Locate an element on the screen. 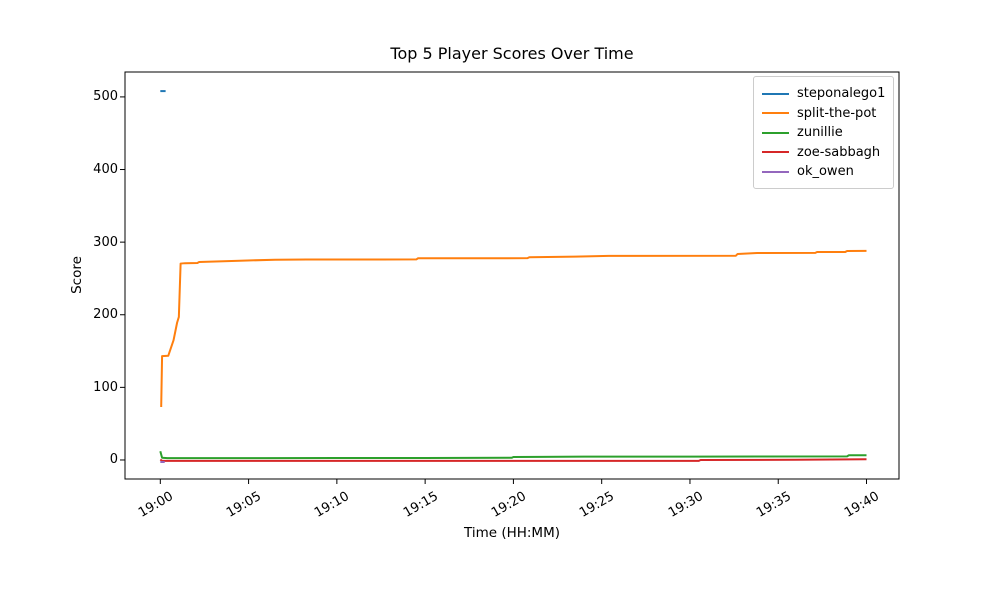 The image size is (1000, 600). y-tick-label: 500 is located at coordinates (105, 97).